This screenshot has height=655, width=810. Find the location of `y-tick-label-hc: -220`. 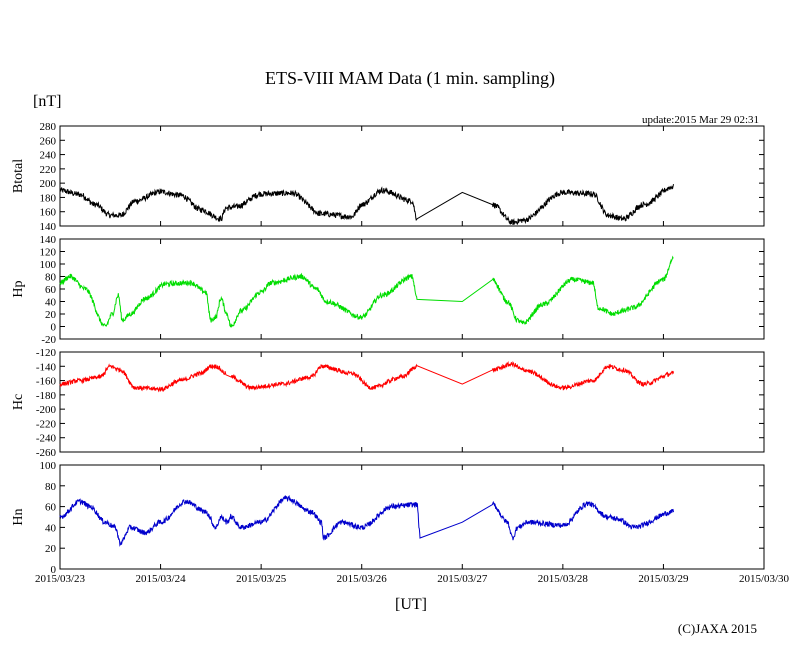

y-tick-label-hc: -220 is located at coordinates (46, 424).